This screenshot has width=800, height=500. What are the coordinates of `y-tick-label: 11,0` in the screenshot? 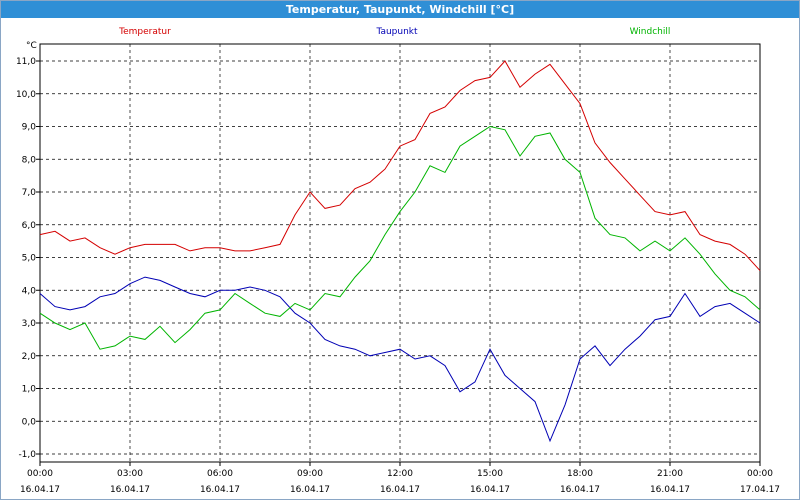 It's located at (26, 62).